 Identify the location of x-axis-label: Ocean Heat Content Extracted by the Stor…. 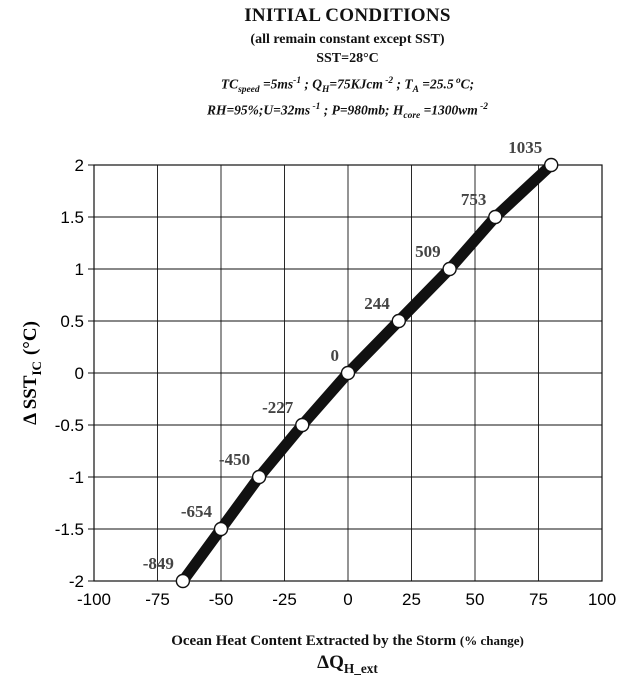
(347, 641).